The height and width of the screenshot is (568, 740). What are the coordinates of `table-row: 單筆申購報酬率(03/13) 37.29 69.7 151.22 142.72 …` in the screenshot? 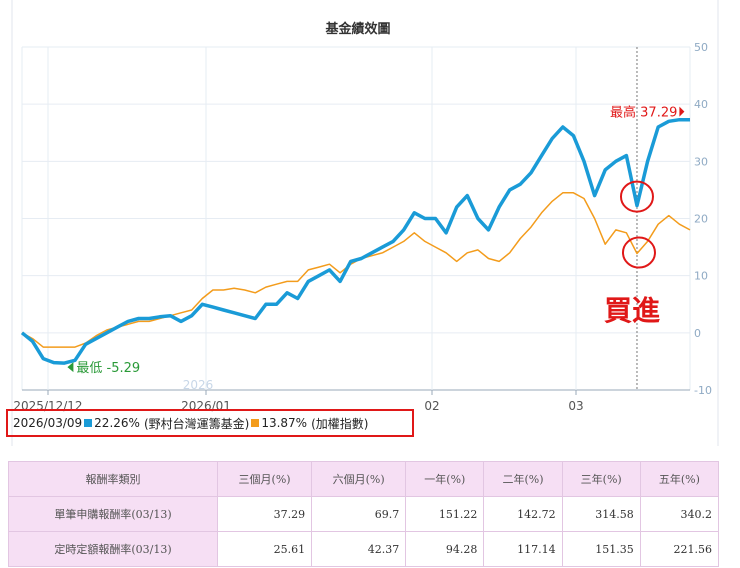 It's located at (364, 514).